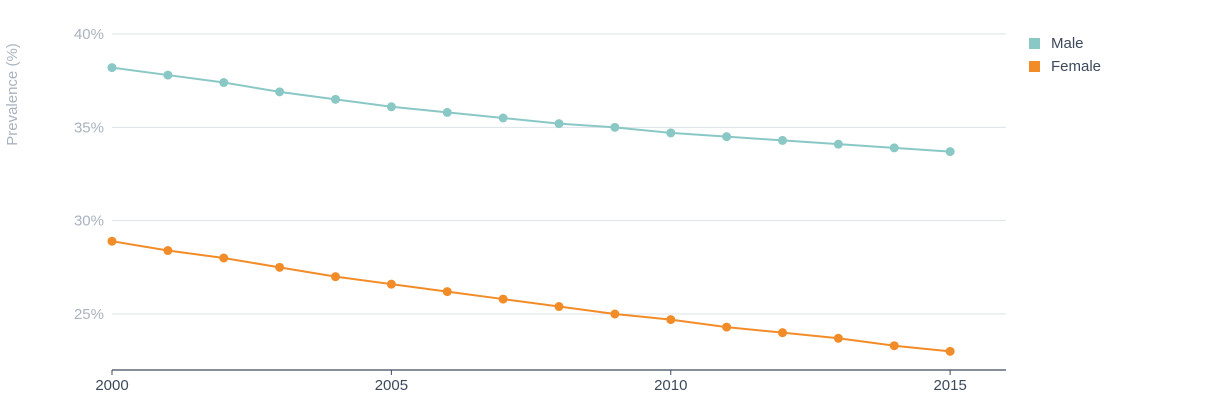  I want to click on x-tick-label: 2005, so click(391, 385).